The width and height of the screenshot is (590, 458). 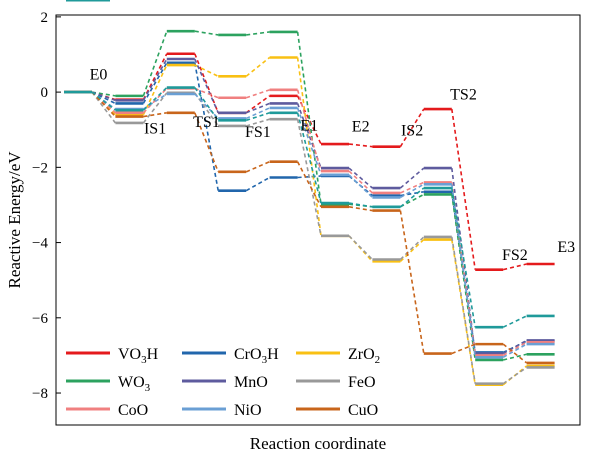 What do you see at coordinates (99, 74) in the screenshot?
I see `state-label: E0` at bounding box center [99, 74].